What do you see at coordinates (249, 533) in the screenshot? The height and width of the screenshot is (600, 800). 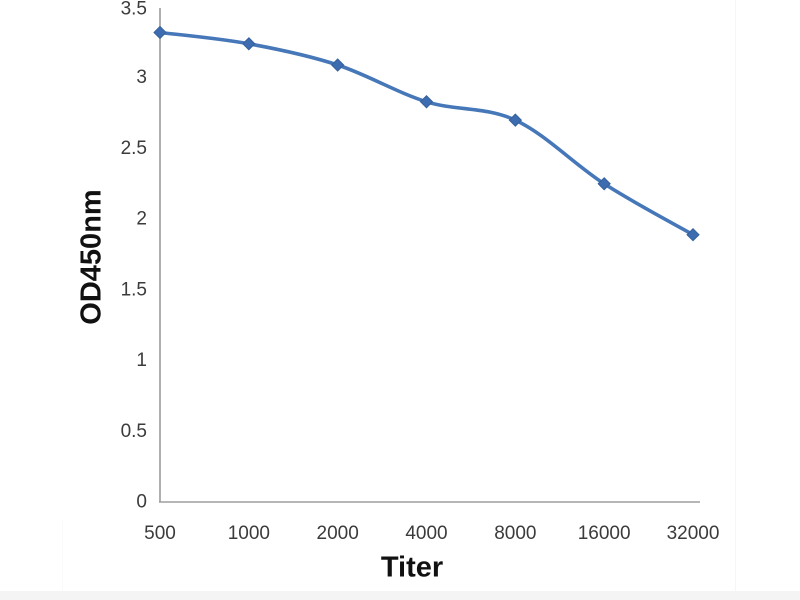 I see `x-tick-label: 1000` at bounding box center [249, 533].